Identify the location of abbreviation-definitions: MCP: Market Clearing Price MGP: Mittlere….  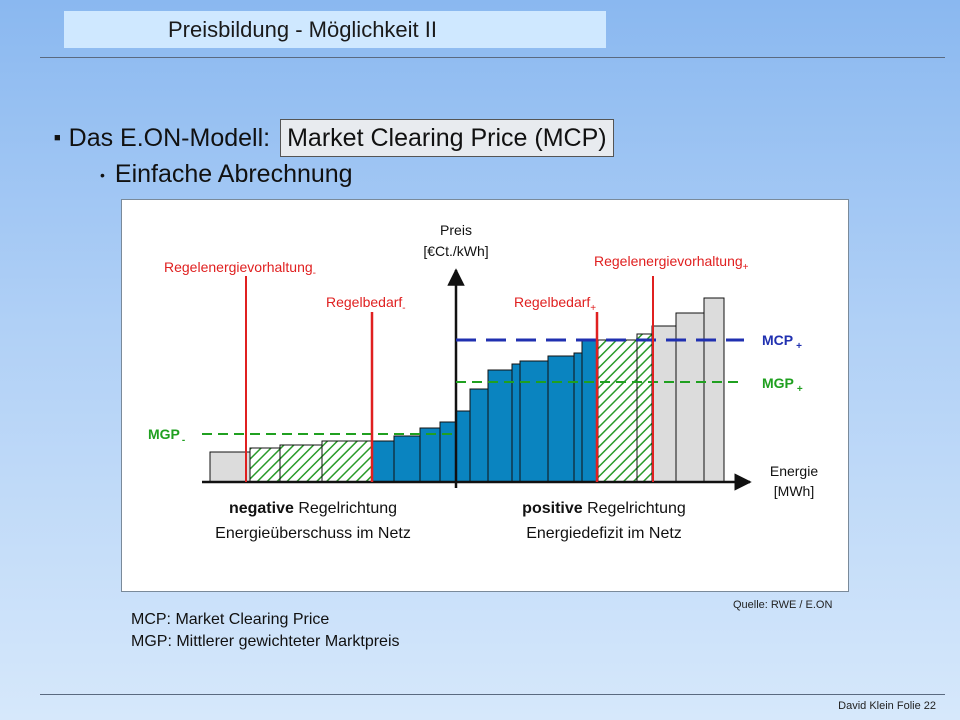
(265, 631).